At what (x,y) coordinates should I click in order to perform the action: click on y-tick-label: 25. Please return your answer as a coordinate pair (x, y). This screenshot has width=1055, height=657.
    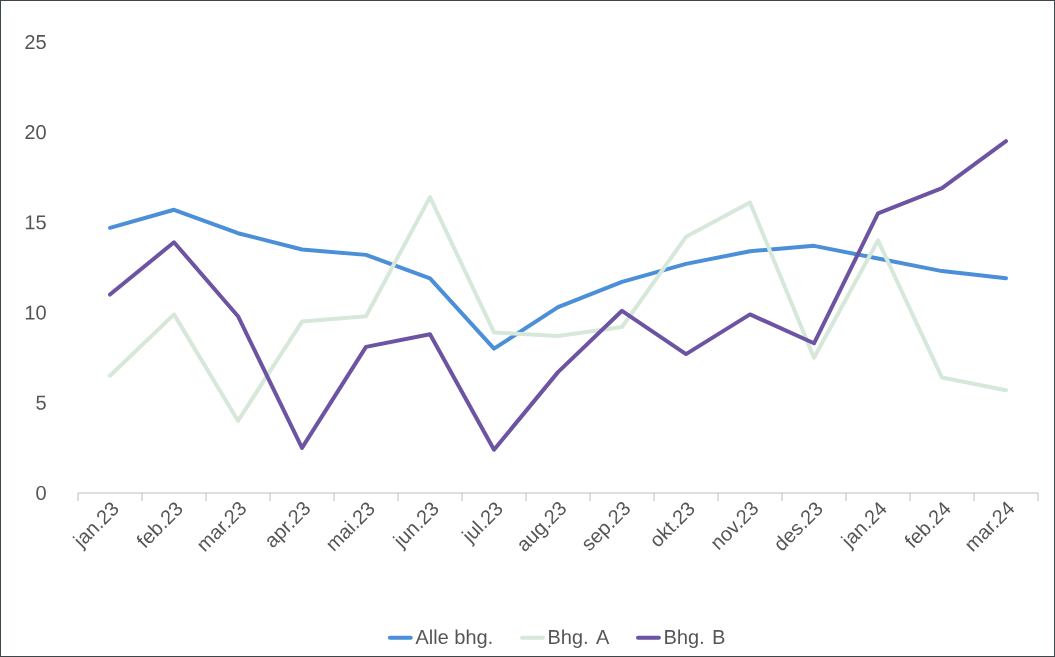
    Looking at the image, I should click on (35, 42).